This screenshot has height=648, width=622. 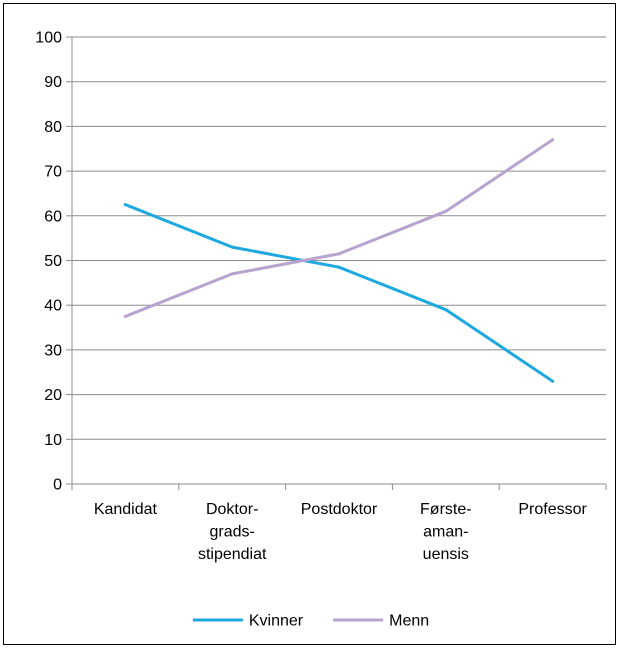 I want to click on x-tick-label-line: uensis, so click(x=446, y=554).